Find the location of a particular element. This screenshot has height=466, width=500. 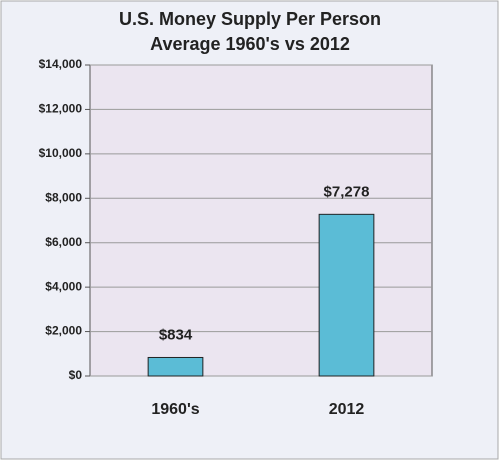

data-label: $834 is located at coordinates (176, 334).